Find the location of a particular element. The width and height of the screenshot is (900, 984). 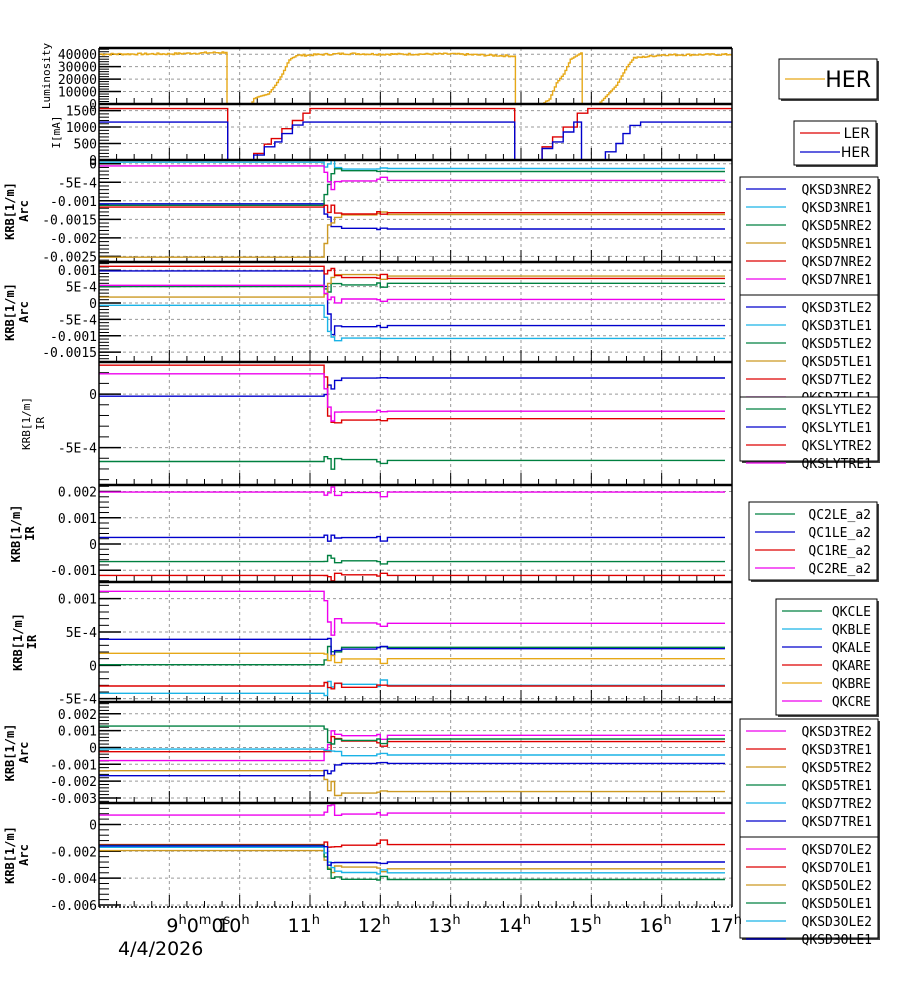

legend-label: QKCLE is located at coordinates (851, 612).